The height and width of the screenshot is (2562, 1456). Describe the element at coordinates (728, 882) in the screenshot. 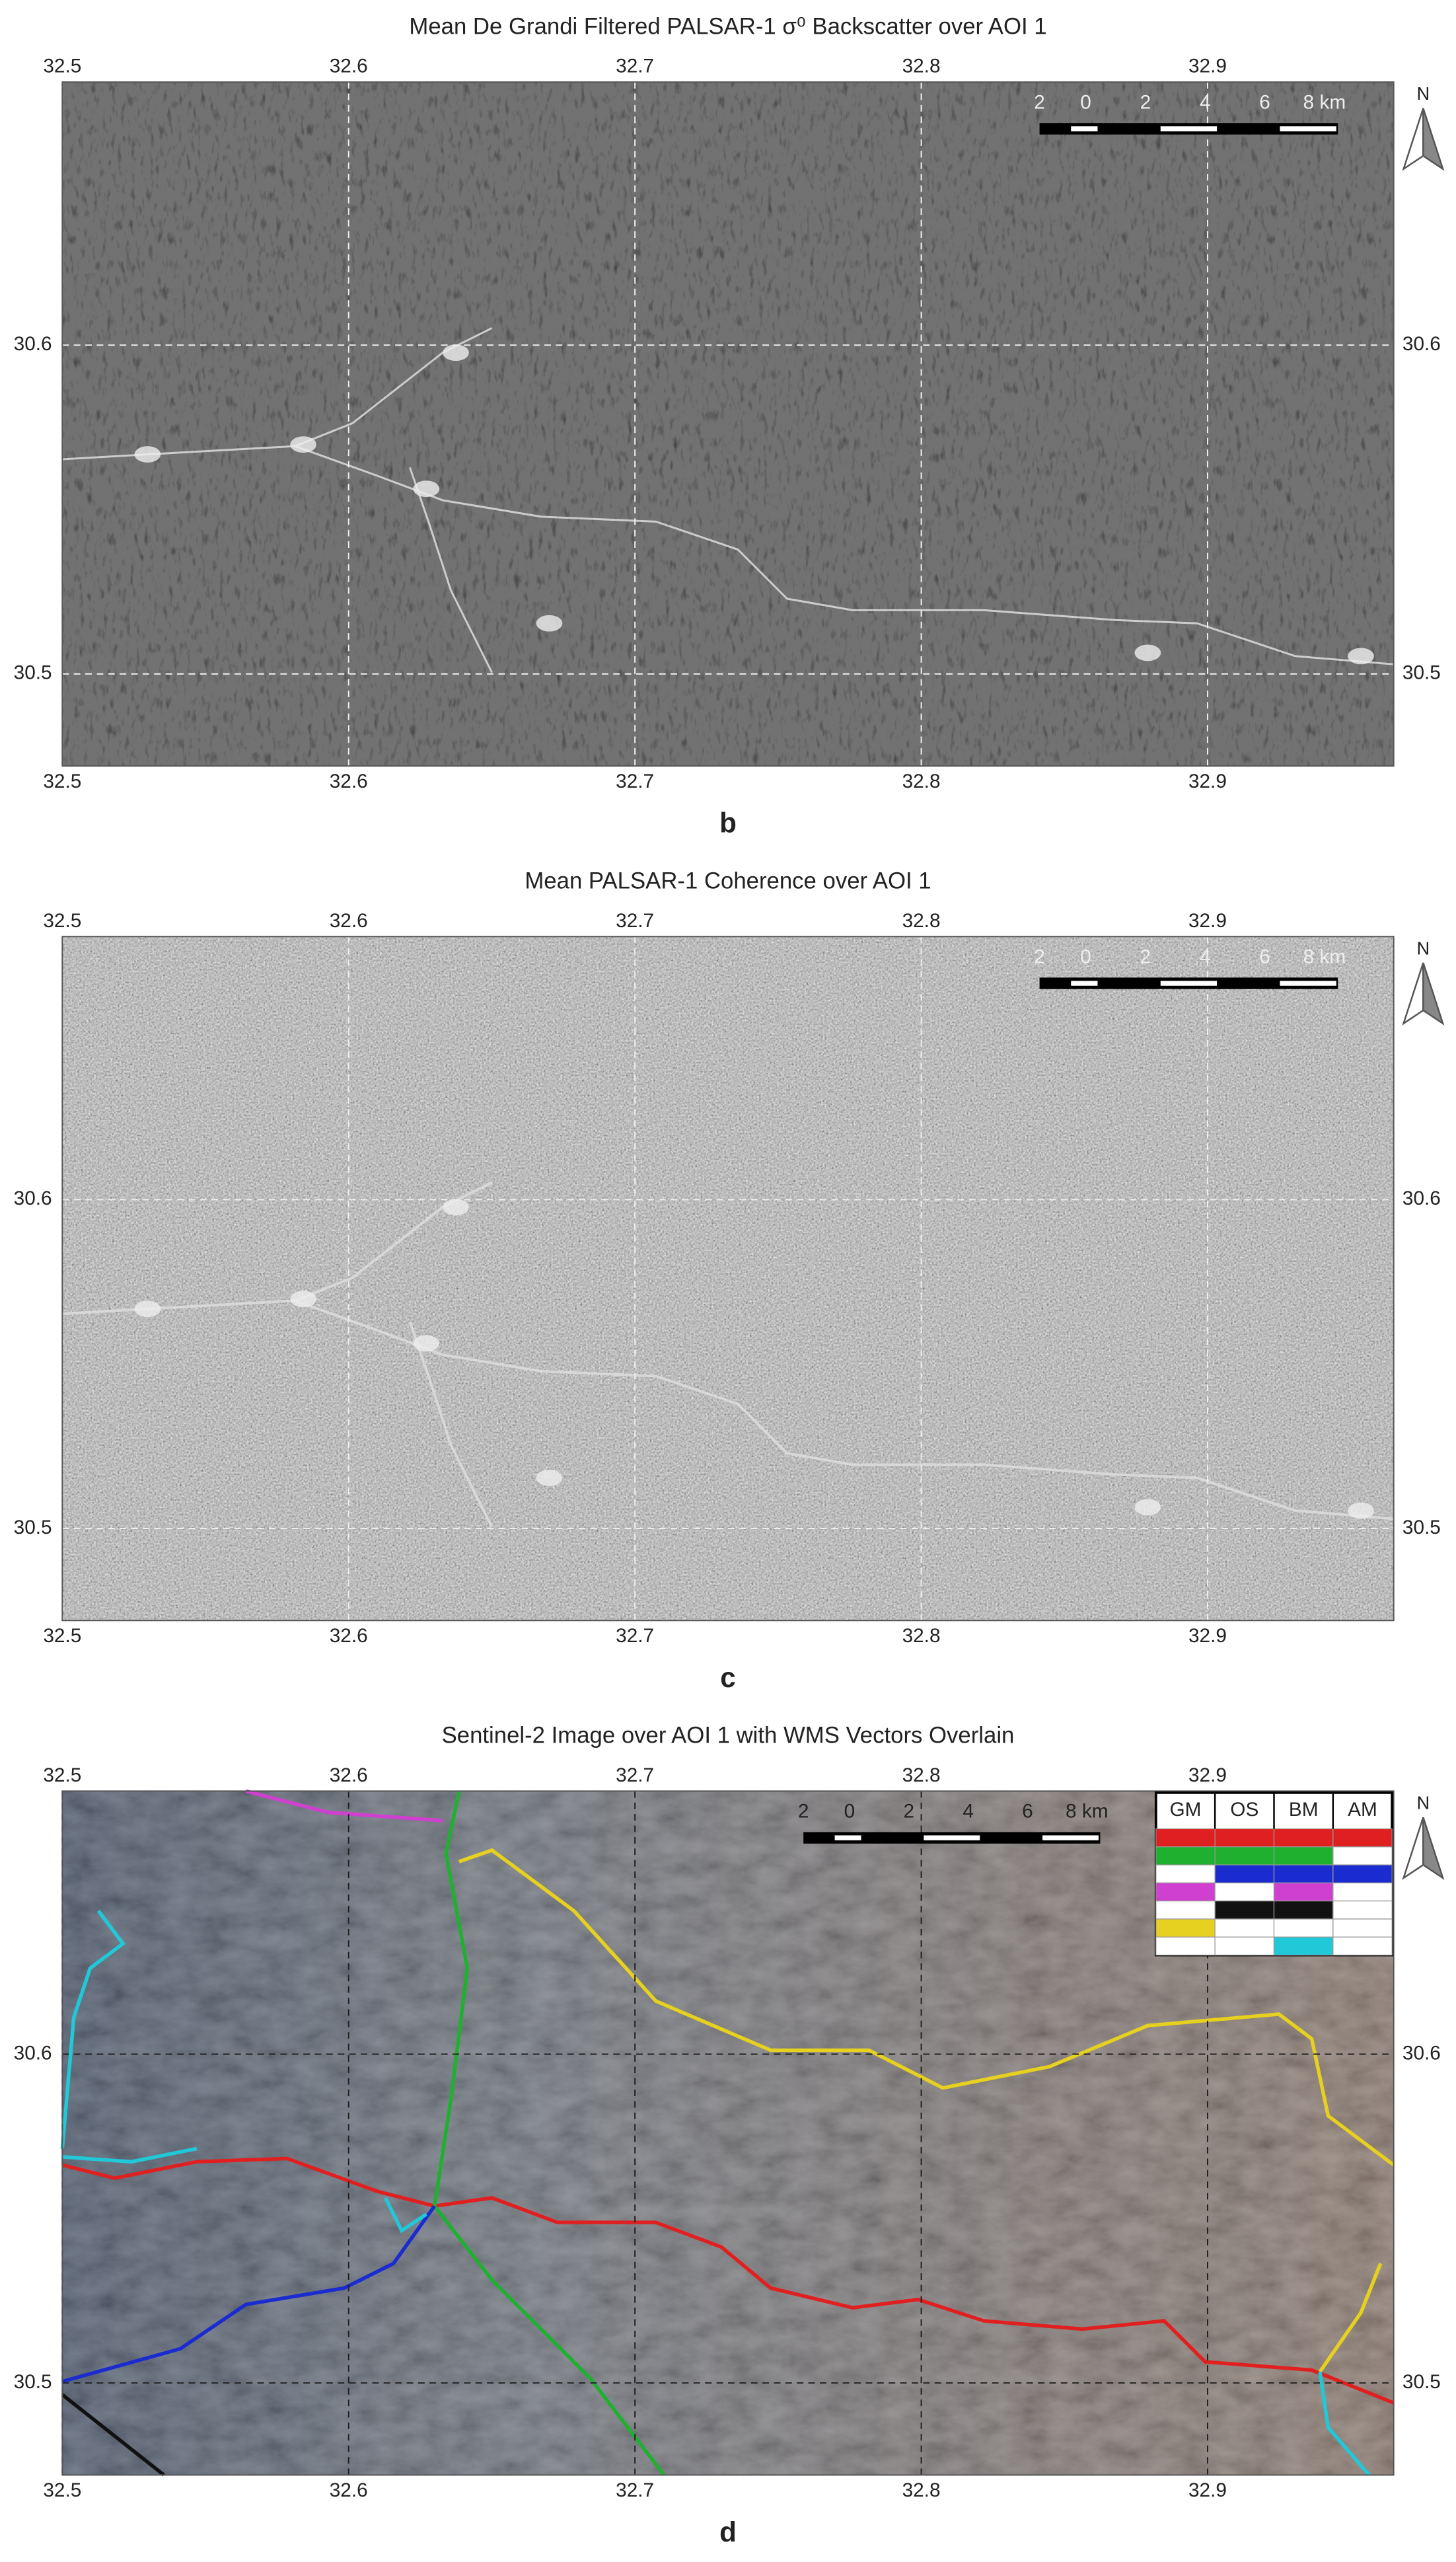

I see `panel-title: Mean PALSAR-1 Coherence over AOI 1` at that location.